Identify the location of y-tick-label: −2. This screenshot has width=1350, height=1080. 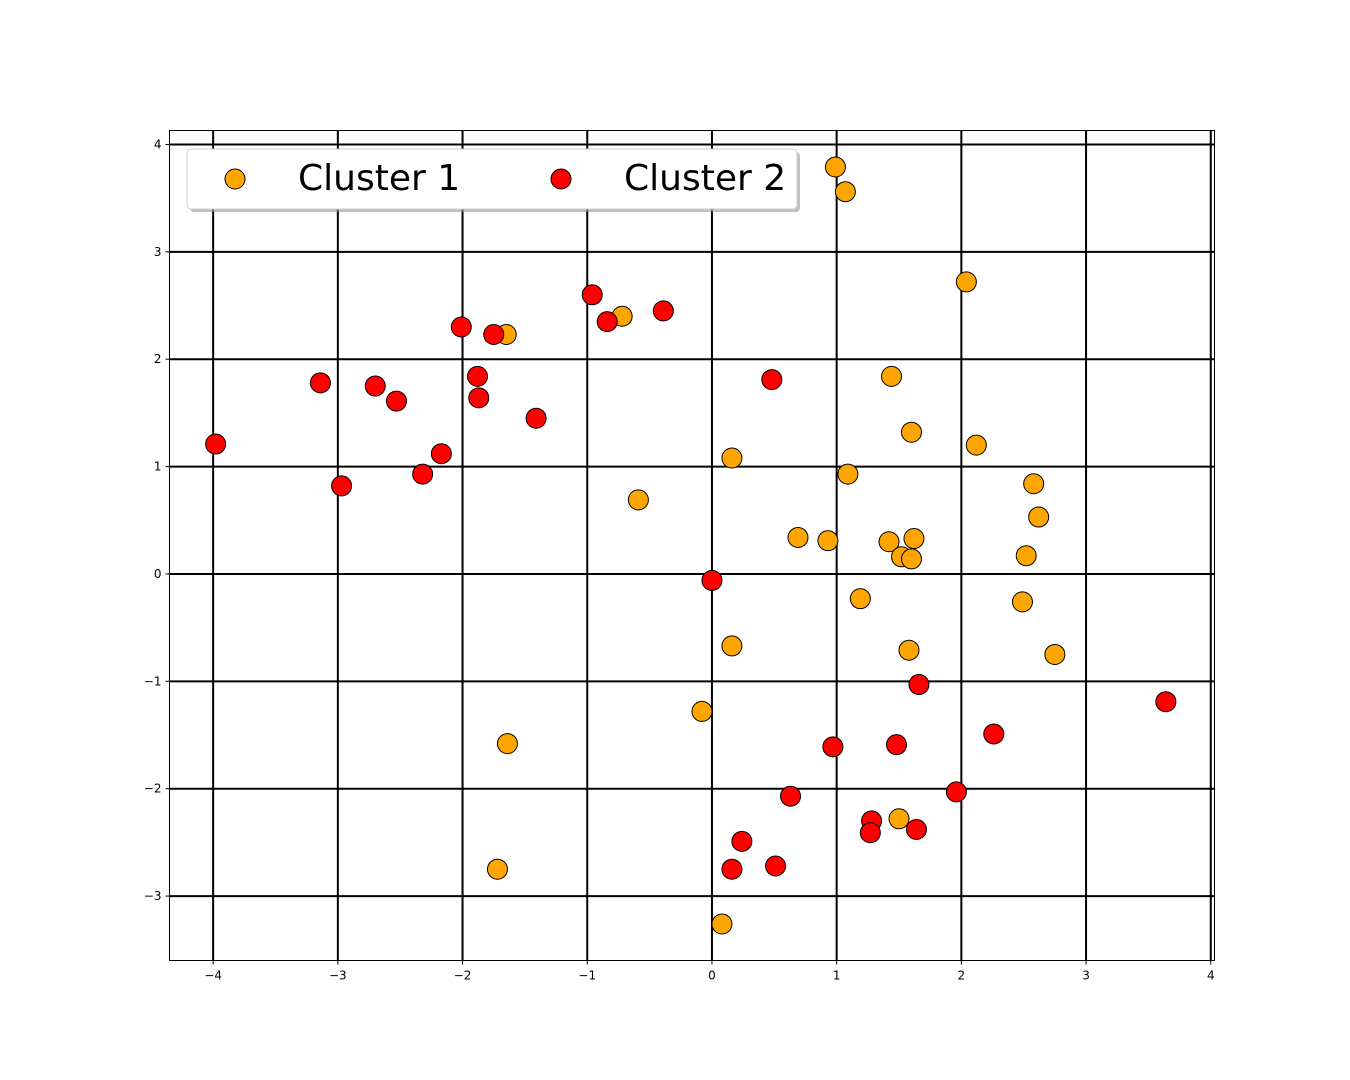
(153, 789).